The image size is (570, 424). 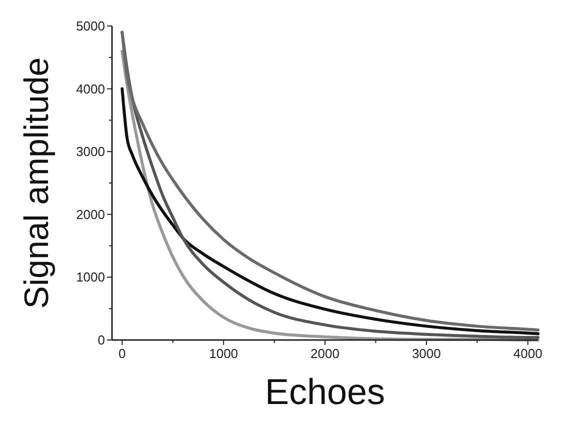 I want to click on x-tick-label: 3000, so click(x=426, y=353).